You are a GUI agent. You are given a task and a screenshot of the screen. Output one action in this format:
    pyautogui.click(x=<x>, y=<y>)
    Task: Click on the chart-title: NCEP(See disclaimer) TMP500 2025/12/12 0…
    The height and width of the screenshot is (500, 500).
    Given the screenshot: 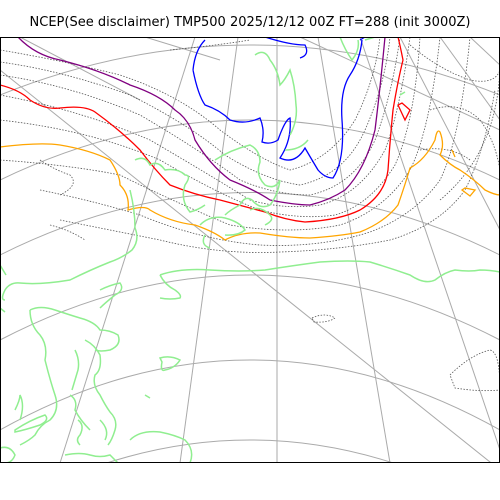 What is the action you would take?
    pyautogui.click(x=250, y=22)
    